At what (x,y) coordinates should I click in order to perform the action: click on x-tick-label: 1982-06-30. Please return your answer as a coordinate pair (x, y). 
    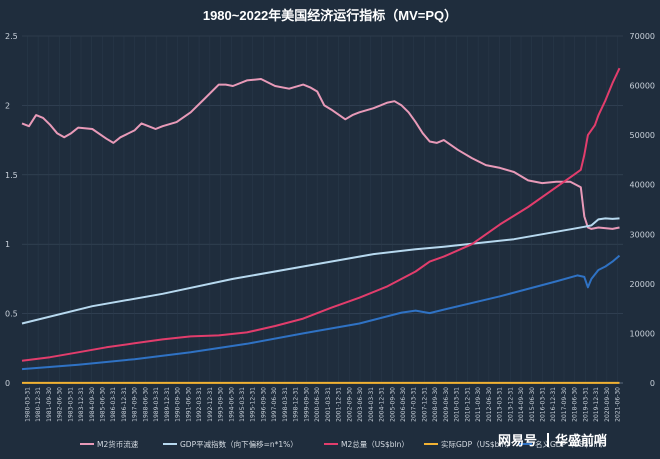
    Looking at the image, I should click on (60, 404).